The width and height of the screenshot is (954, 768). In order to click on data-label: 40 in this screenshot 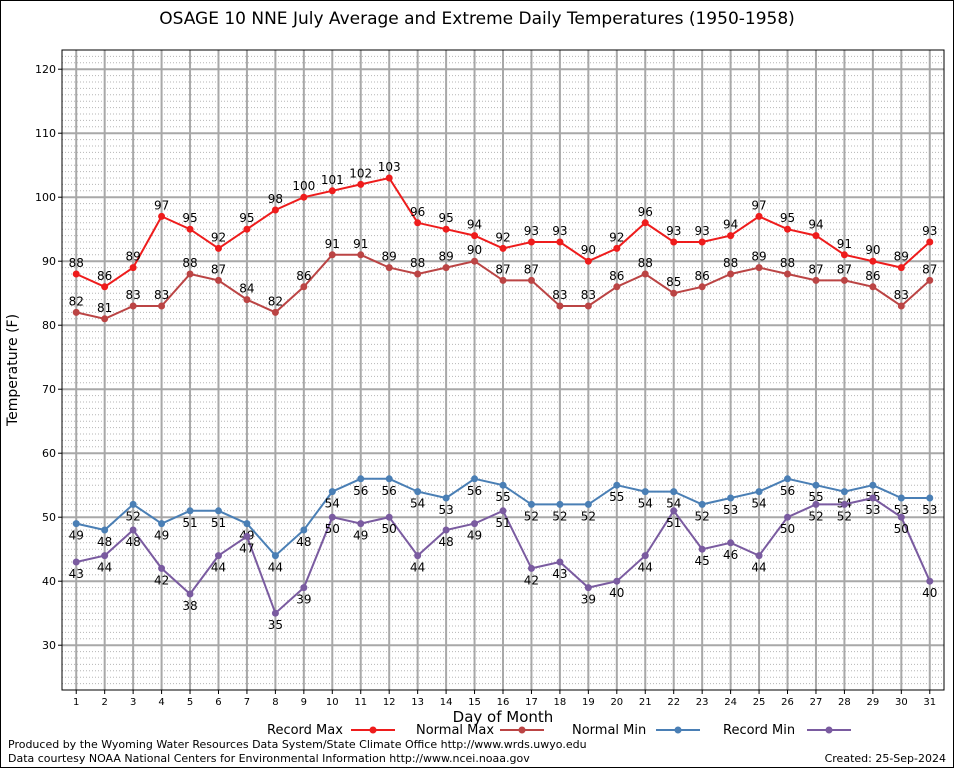, I will do `click(929, 593)`.